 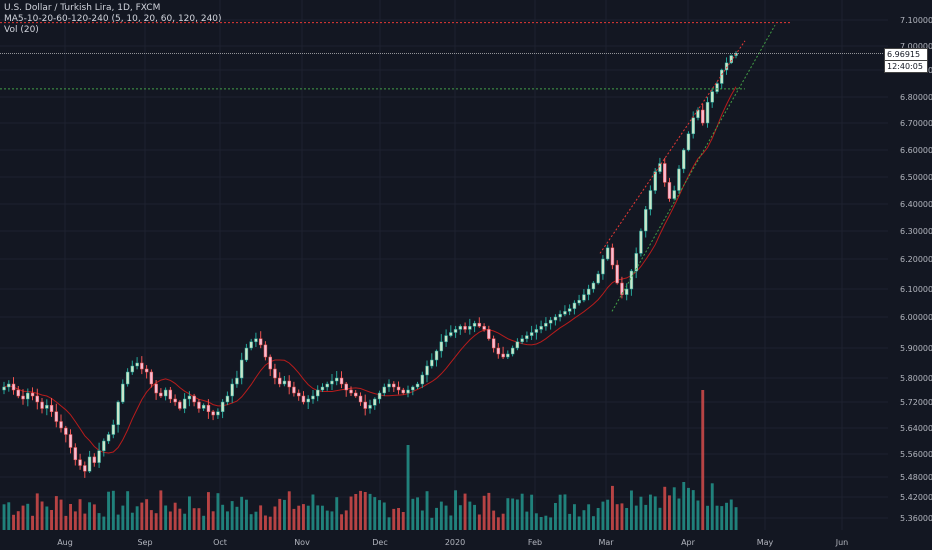 What do you see at coordinates (916, 177) in the screenshot?
I see `y-tick-label: 6.50000` at bounding box center [916, 177].